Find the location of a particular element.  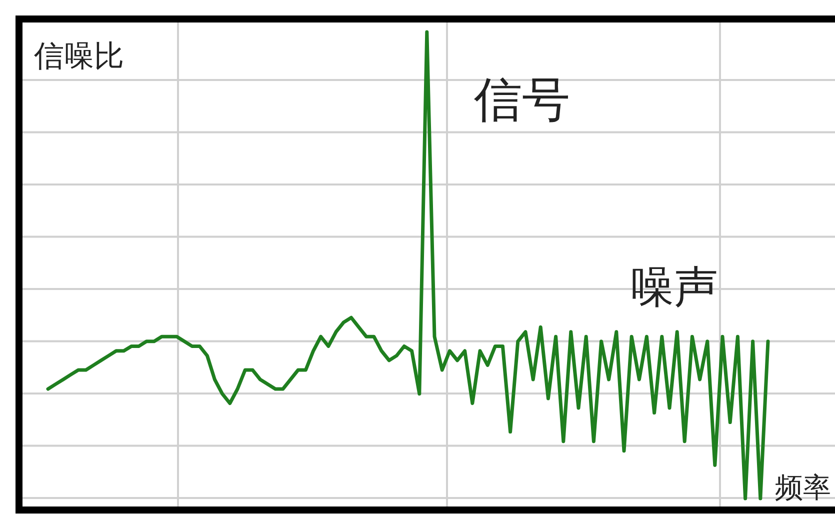

annotation: 信号 is located at coordinates (522, 100).